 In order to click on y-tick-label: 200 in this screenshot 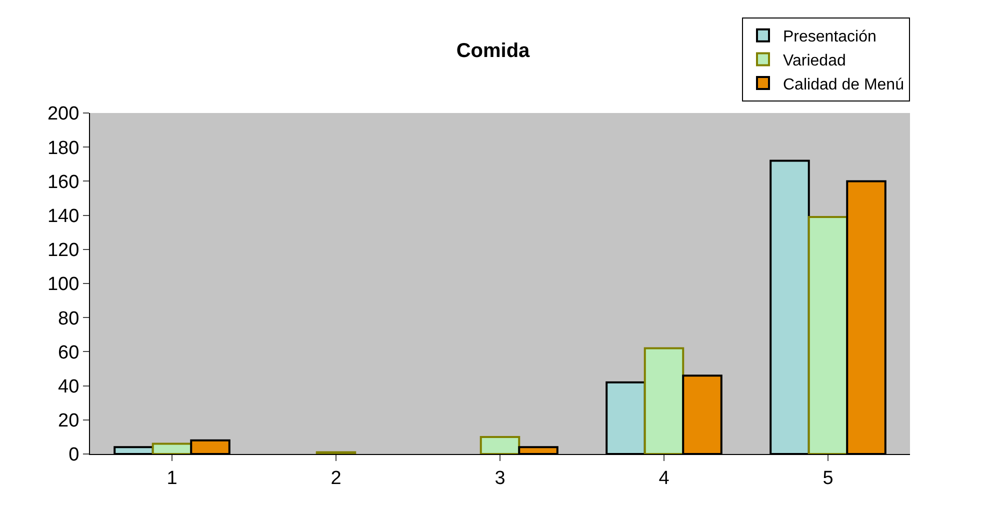, I will do `click(63, 114)`.